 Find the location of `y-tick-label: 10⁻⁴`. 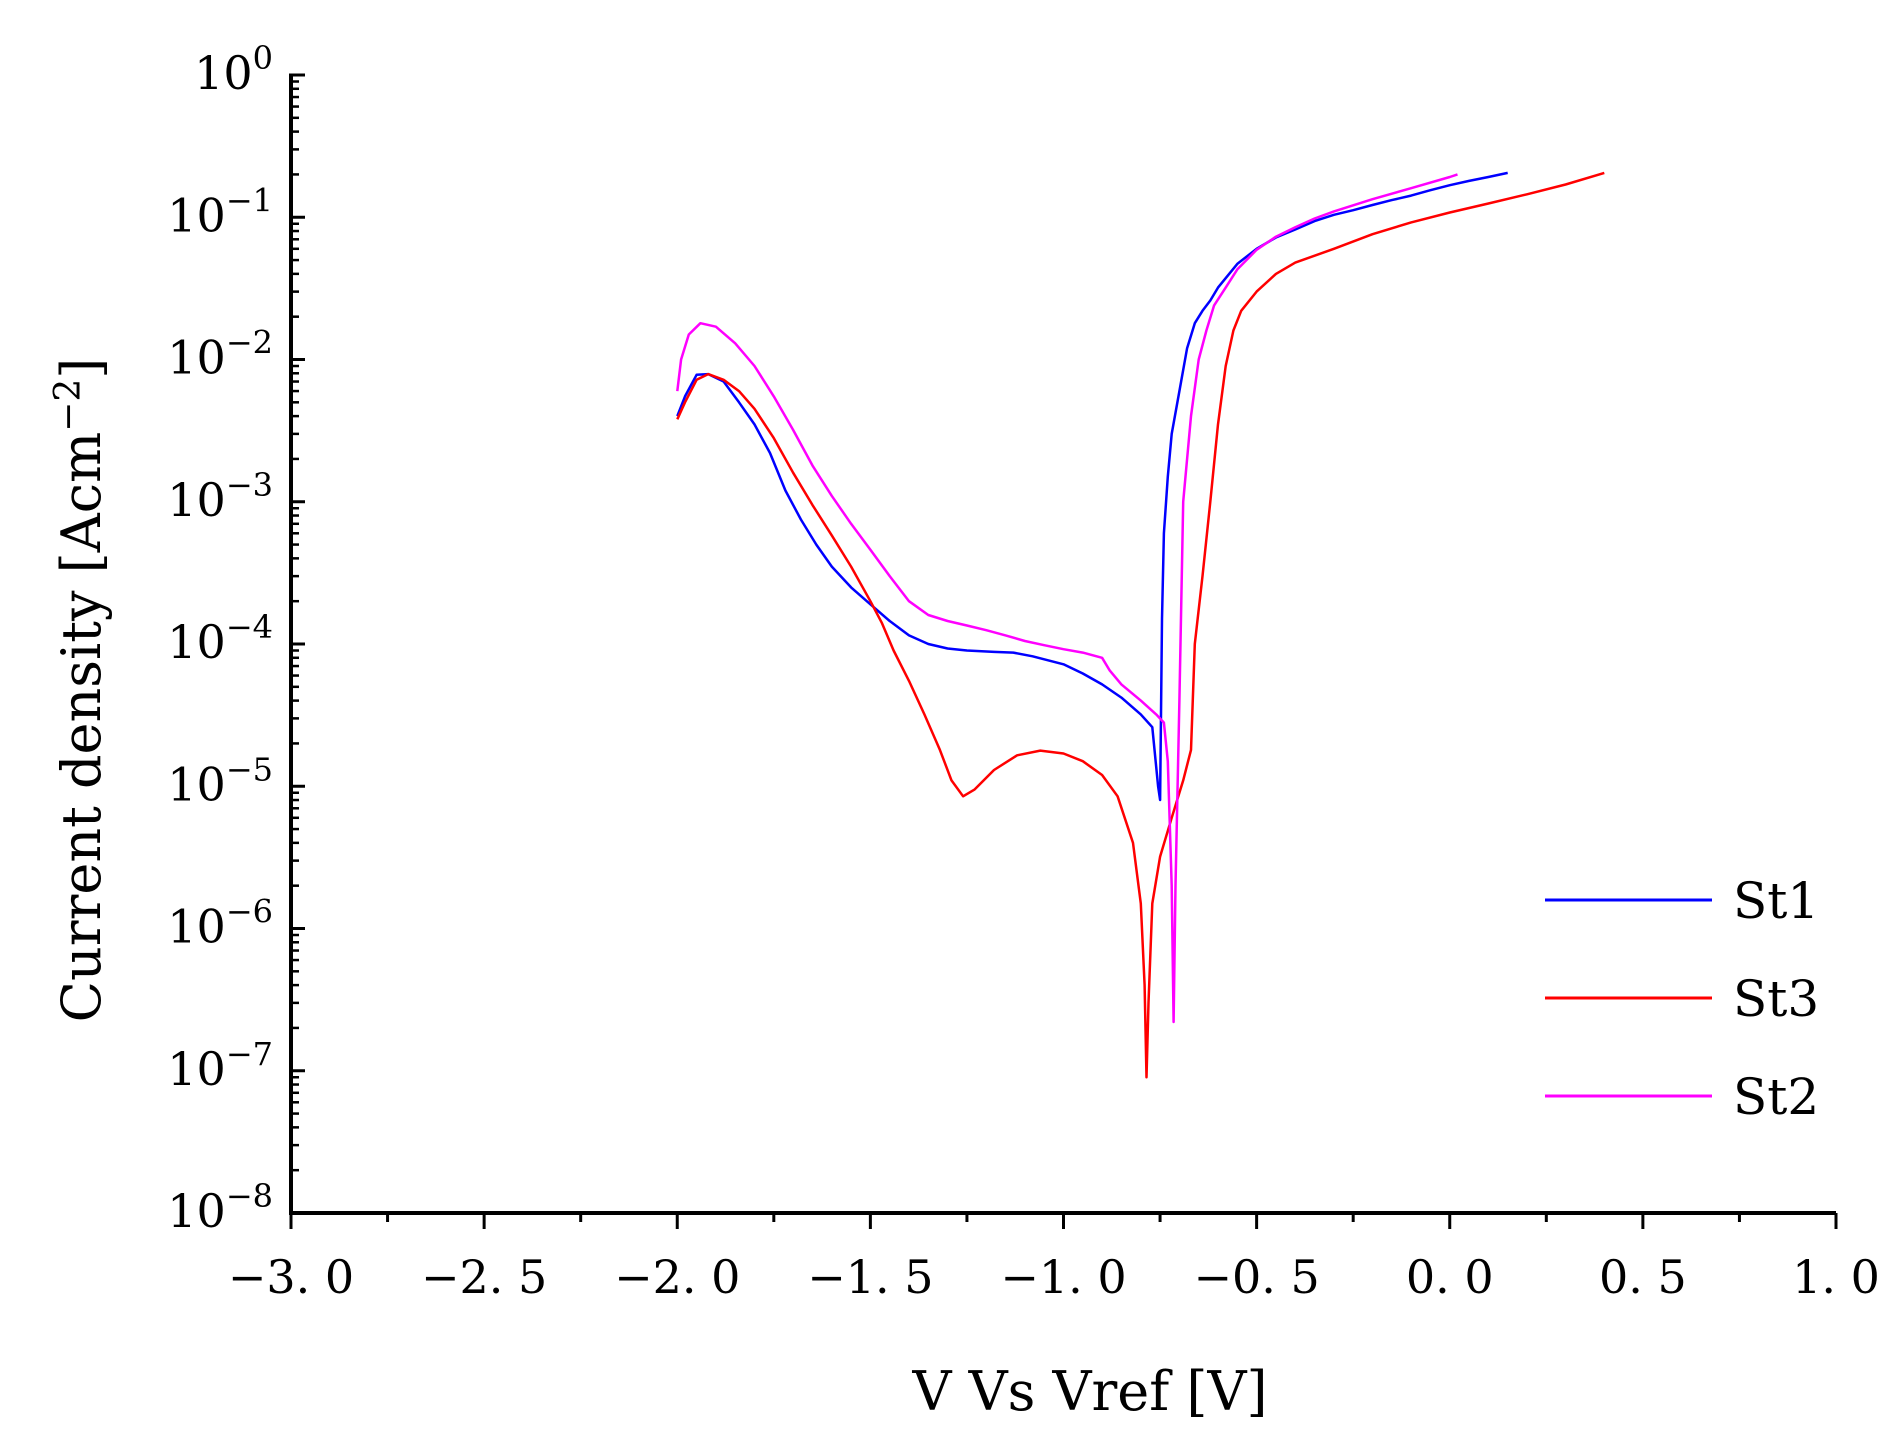

y-tick-label: 10⁻⁴ is located at coordinates (220, 638).